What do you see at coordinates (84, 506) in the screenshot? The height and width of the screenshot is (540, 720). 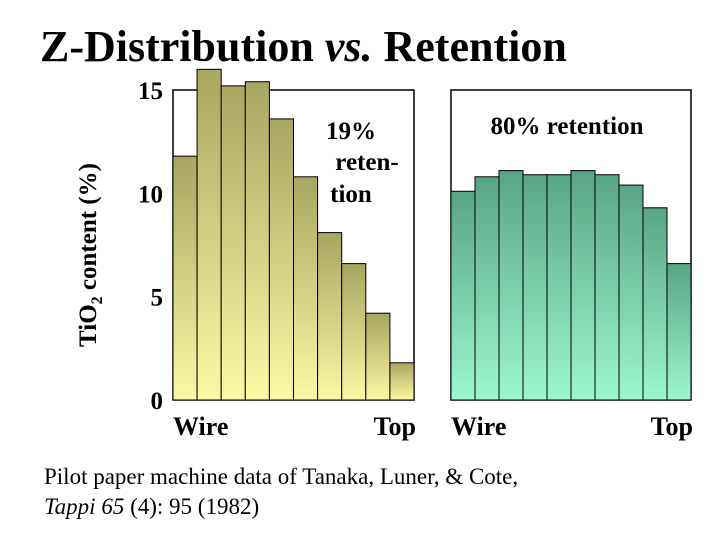 I see `citation-journal: Tappi 65` at bounding box center [84, 506].